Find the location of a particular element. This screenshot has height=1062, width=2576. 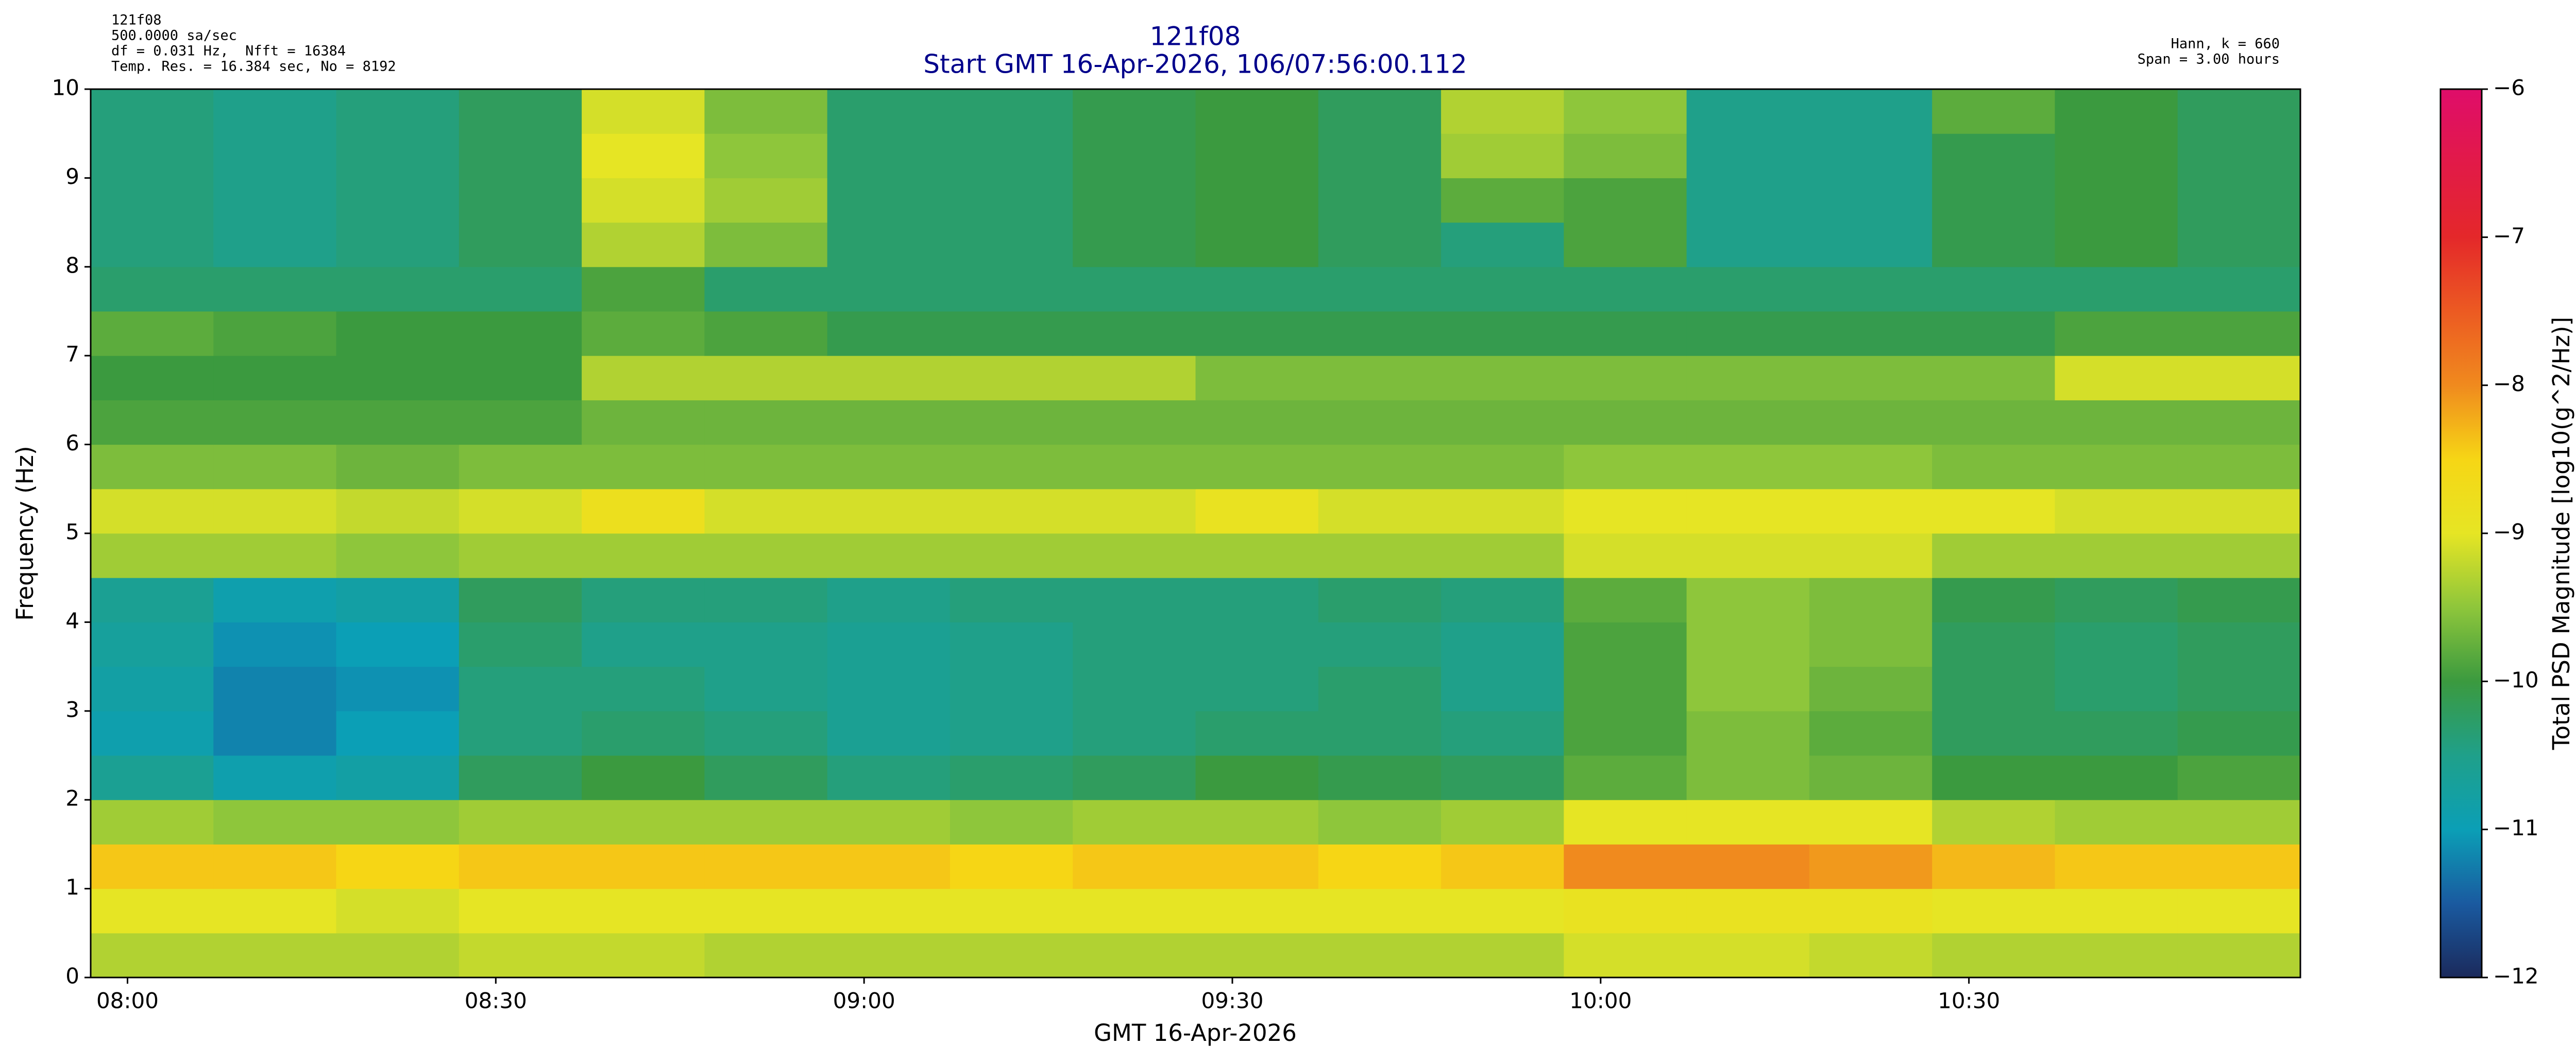

info-line: Span = 3.00 hours is located at coordinates (2209, 60).